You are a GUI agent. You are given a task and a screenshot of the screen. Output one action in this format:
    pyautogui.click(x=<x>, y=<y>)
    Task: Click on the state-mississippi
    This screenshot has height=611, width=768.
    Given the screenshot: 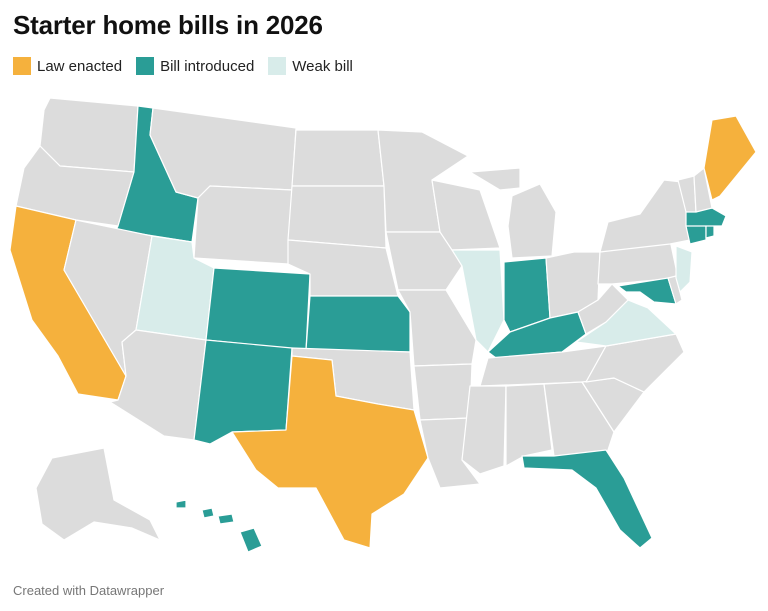 What is the action you would take?
    pyautogui.click(x=484, y=430)
    